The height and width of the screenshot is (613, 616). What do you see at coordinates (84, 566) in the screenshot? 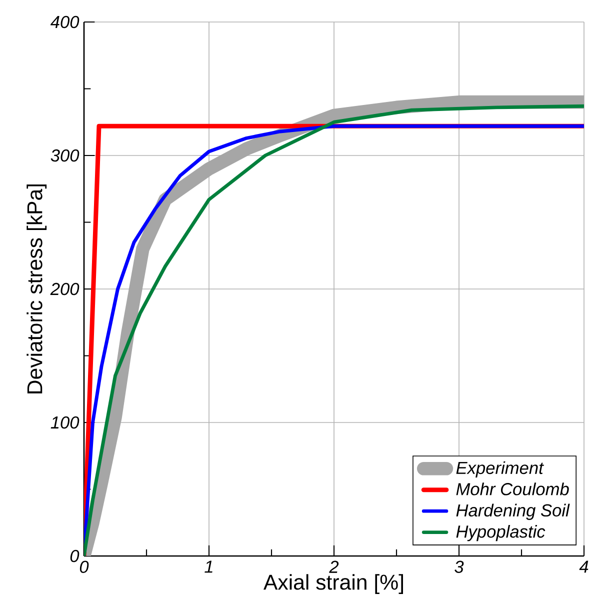
I see `x-tick-label: 0` at bounding box center [84, 566].